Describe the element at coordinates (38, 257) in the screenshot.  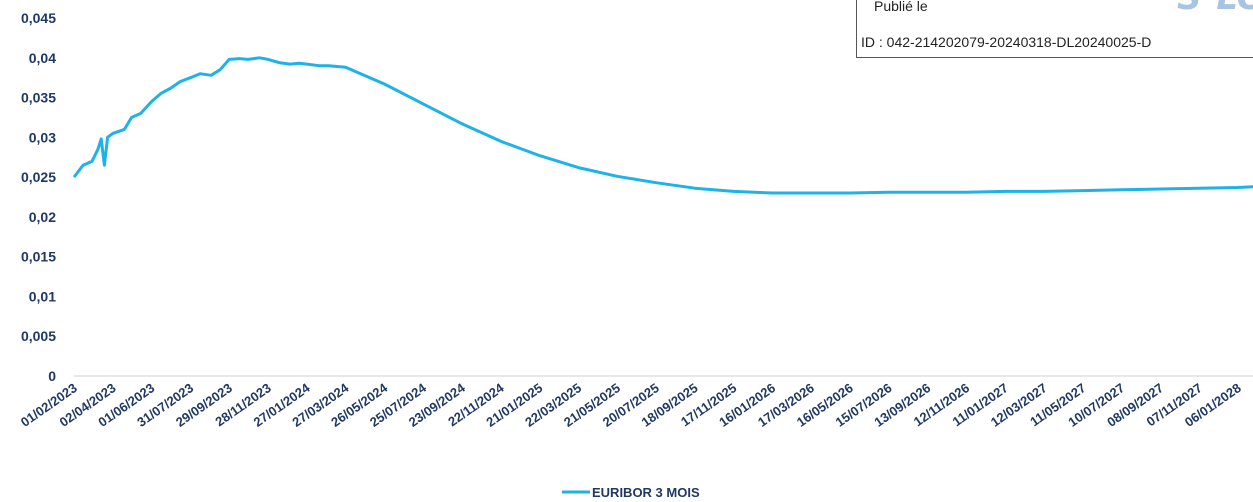
I see `y-tick-label: 0,015` at that location.